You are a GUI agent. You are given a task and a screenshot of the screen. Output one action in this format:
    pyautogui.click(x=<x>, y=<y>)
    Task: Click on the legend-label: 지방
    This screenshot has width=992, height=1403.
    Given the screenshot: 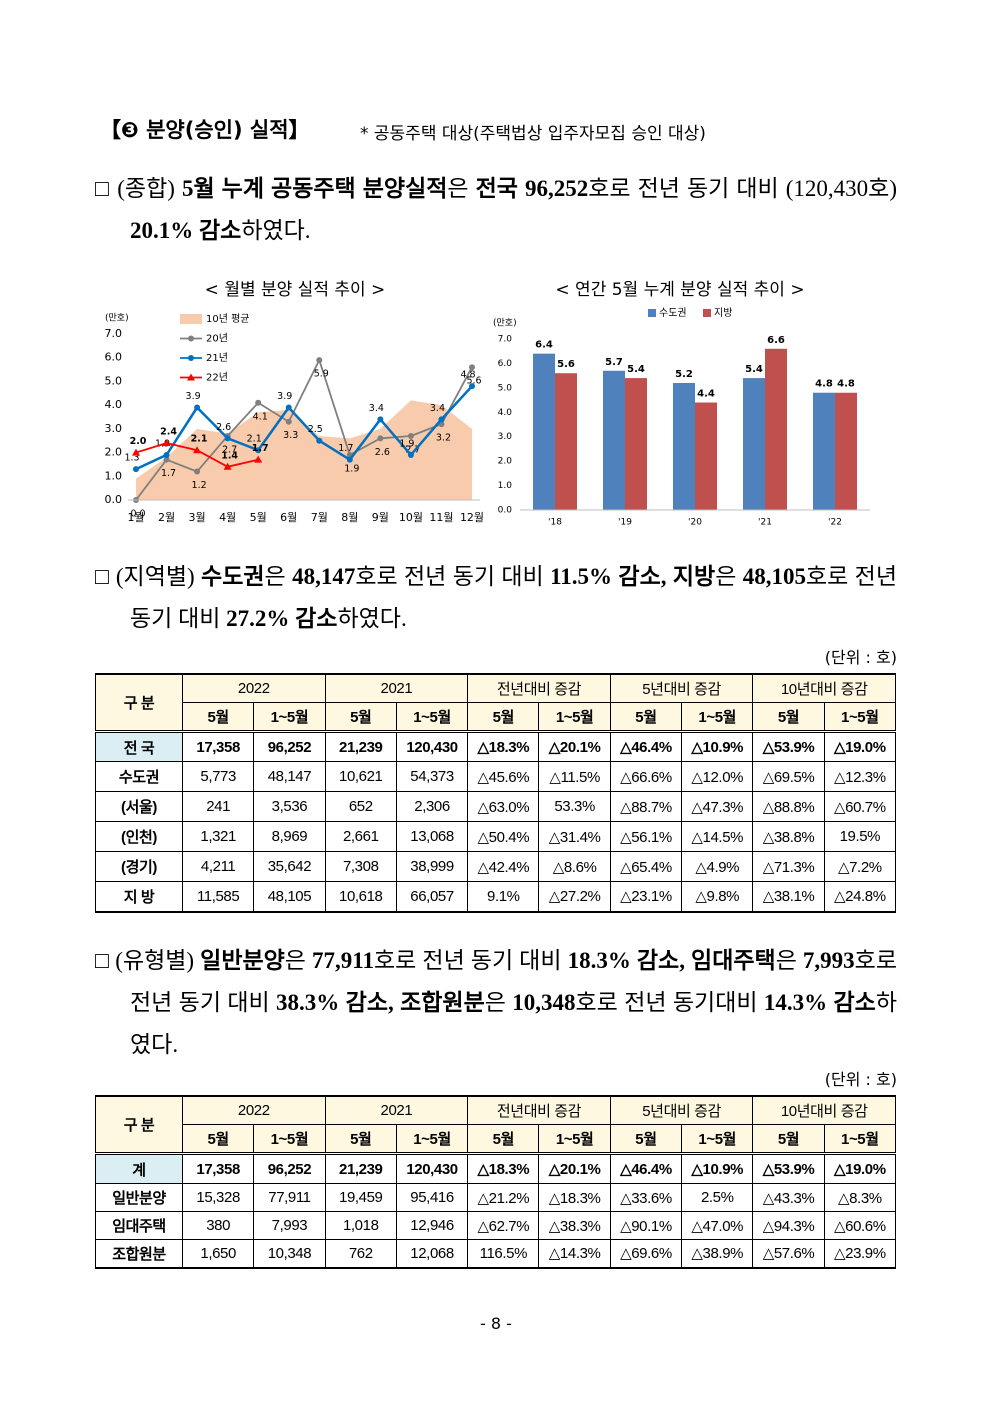 What is the action you would take?
    pyautogui.click(x=723, y=313)
    